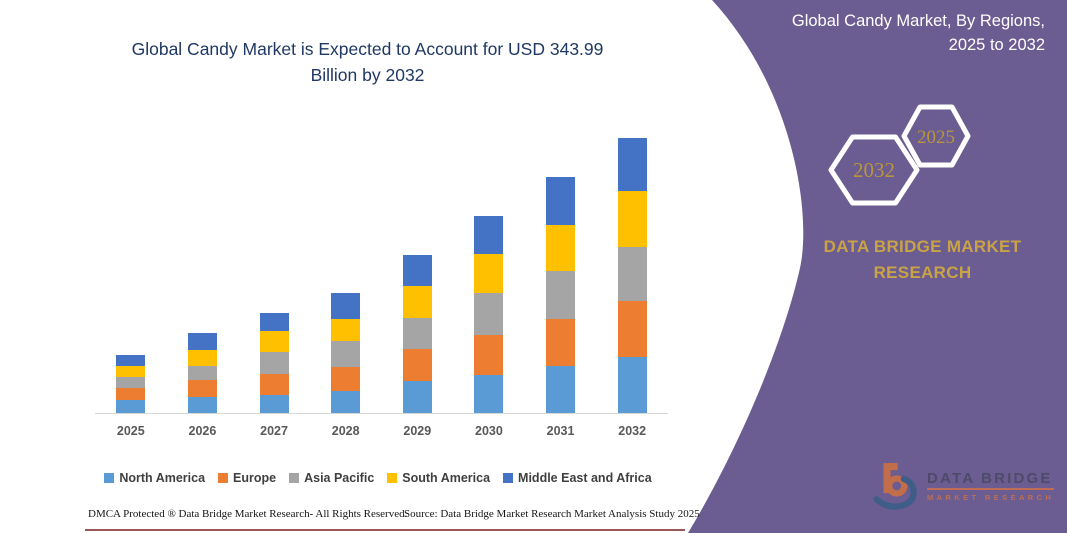 The height and width of the screenshot is (533, 1067). Describe the element at coordinates (417, 431) in the screenshot. I see `x-axis-label-2029: 2029` at that location.